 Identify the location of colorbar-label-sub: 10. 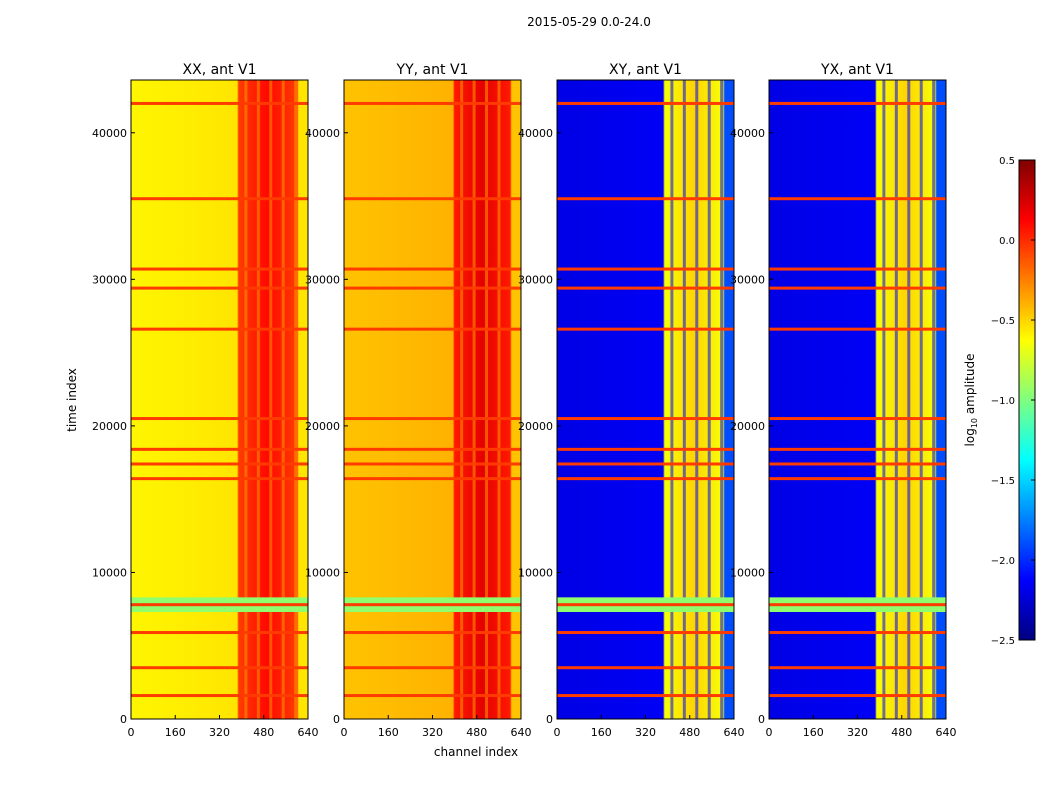
(974, 423).